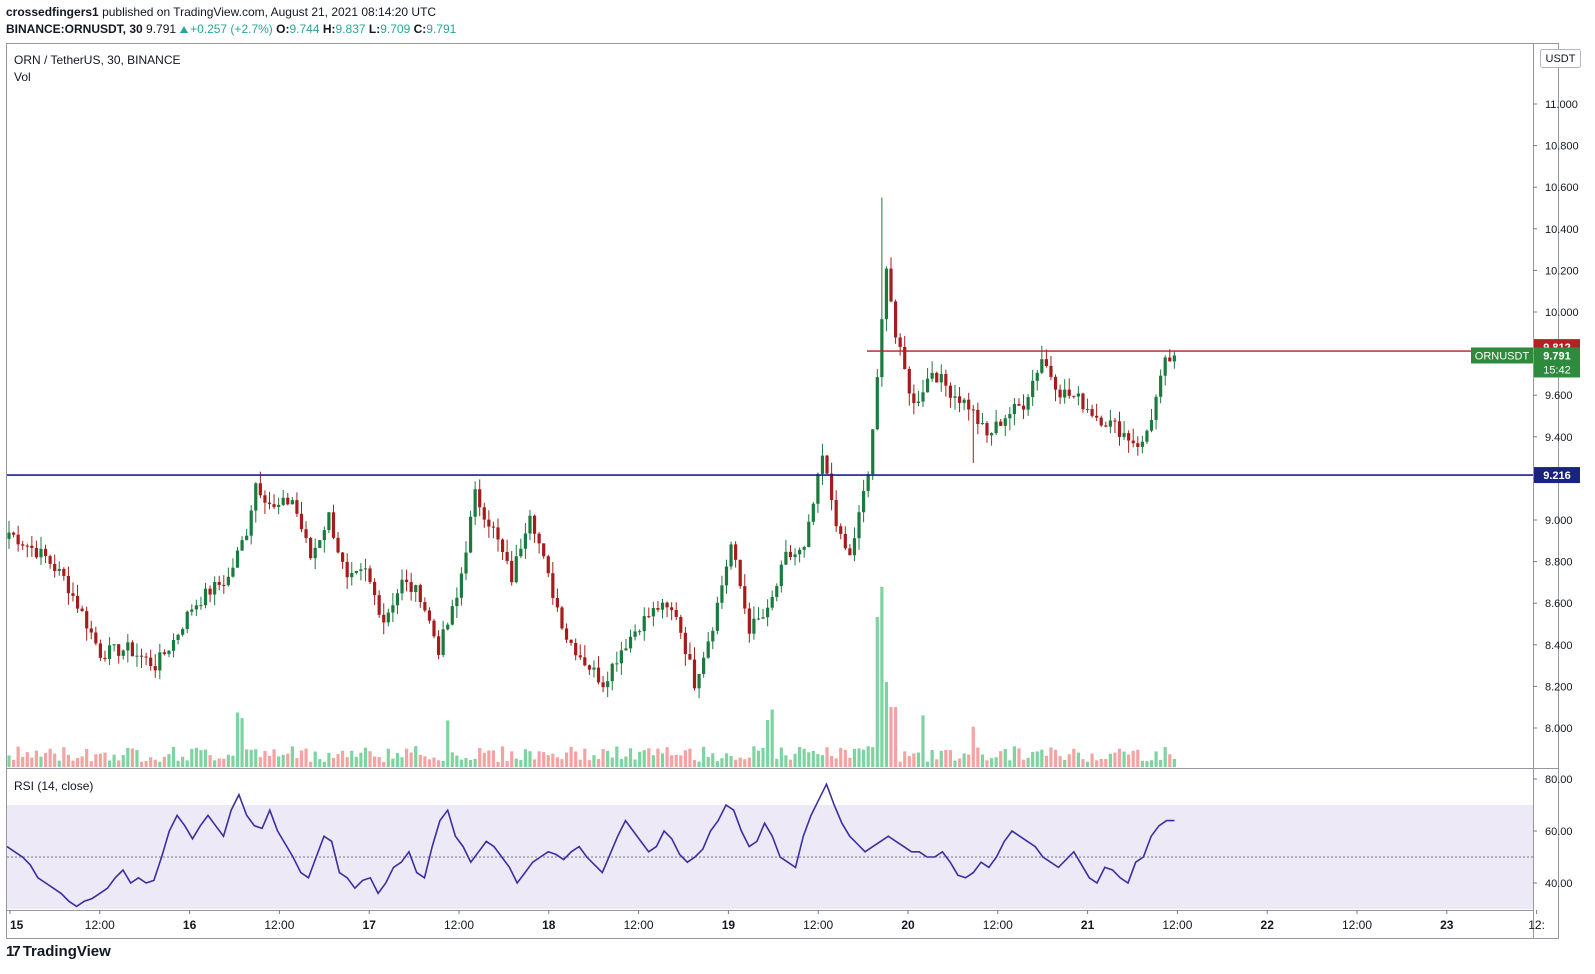  What do you see at coordinates (1562, 147) in the screenshot?
I see `price-tick-label: 10.800` at bounding box center [1562, 147].